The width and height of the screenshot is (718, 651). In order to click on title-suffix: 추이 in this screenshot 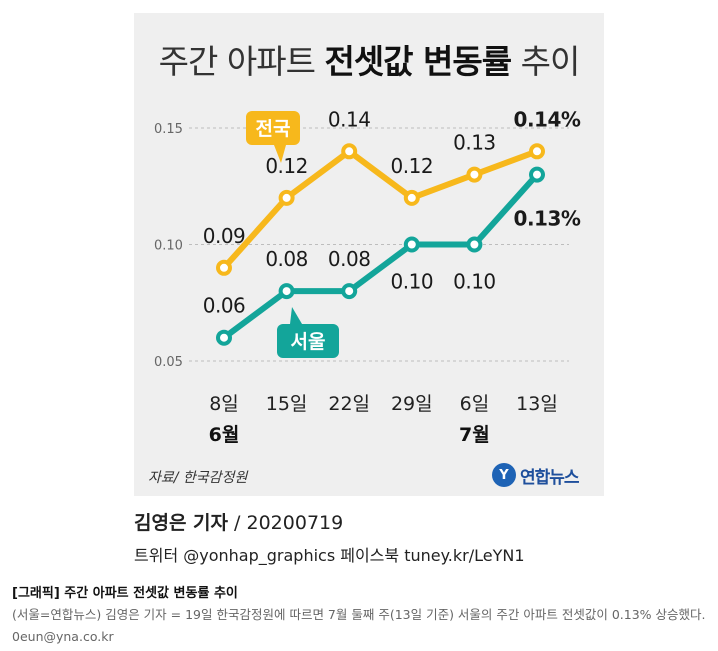, I will do `click(546, 61)`.